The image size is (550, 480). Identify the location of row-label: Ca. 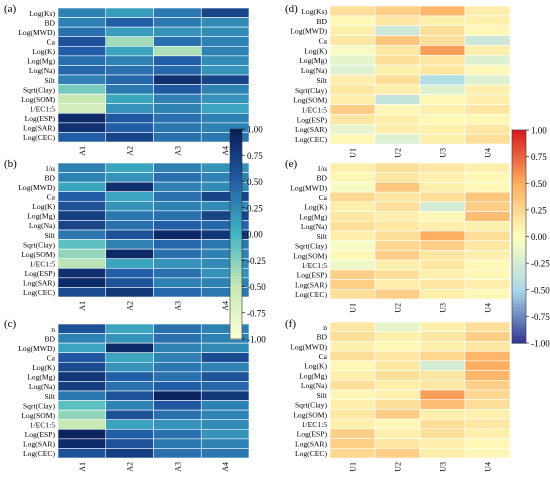
(51, 42).